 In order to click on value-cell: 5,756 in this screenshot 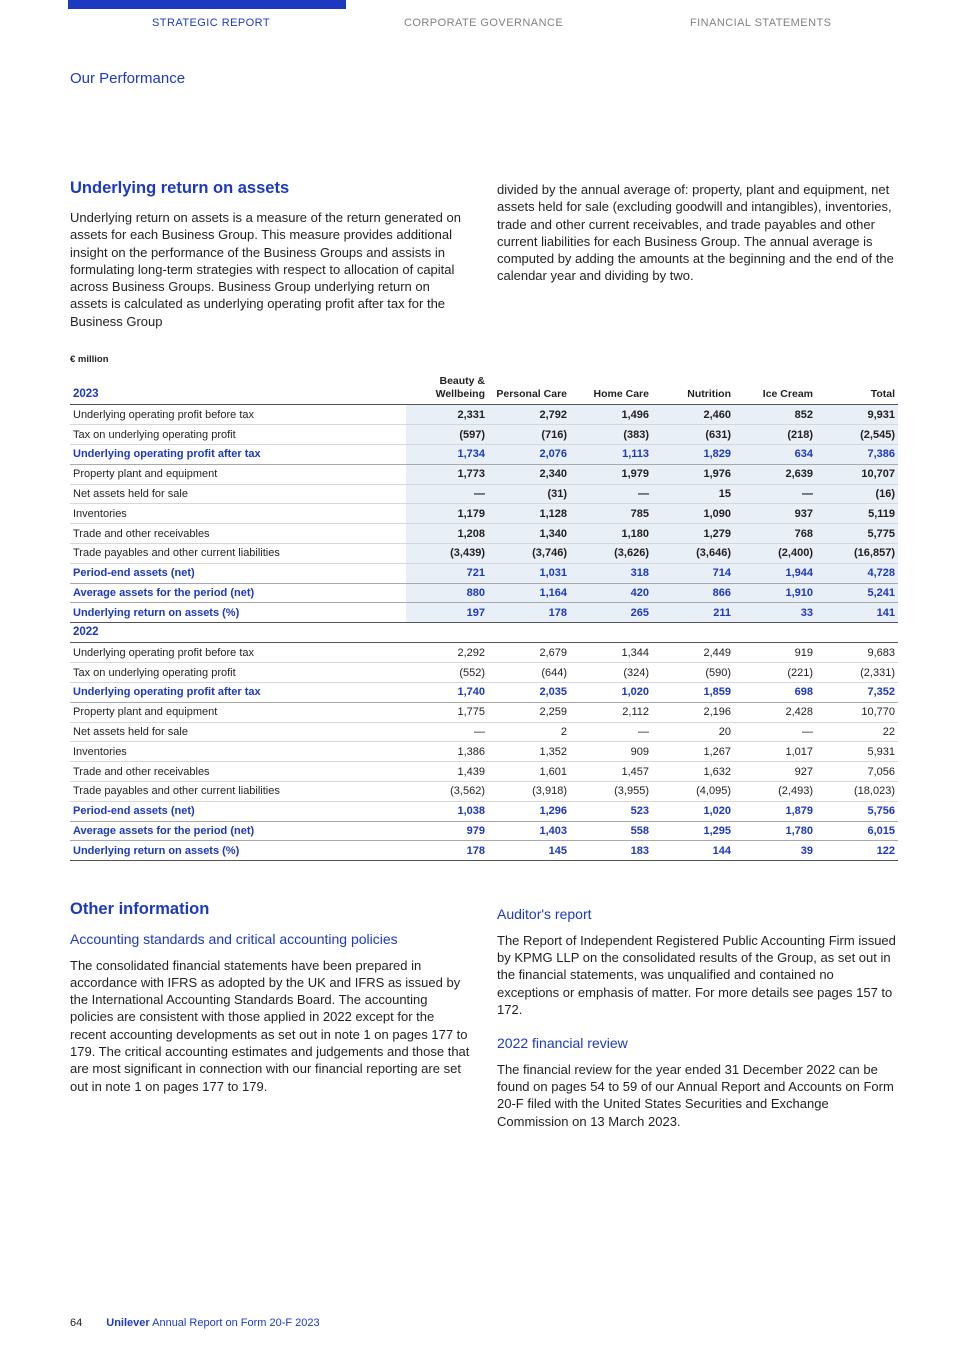, I will do `click(857, 811)`.